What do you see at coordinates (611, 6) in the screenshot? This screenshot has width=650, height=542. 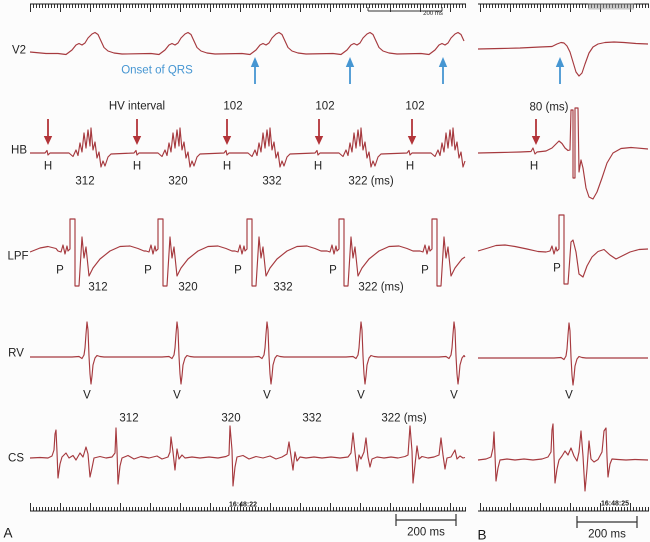 I see `top-scale-bar-b` at bounding box center [611, 6].